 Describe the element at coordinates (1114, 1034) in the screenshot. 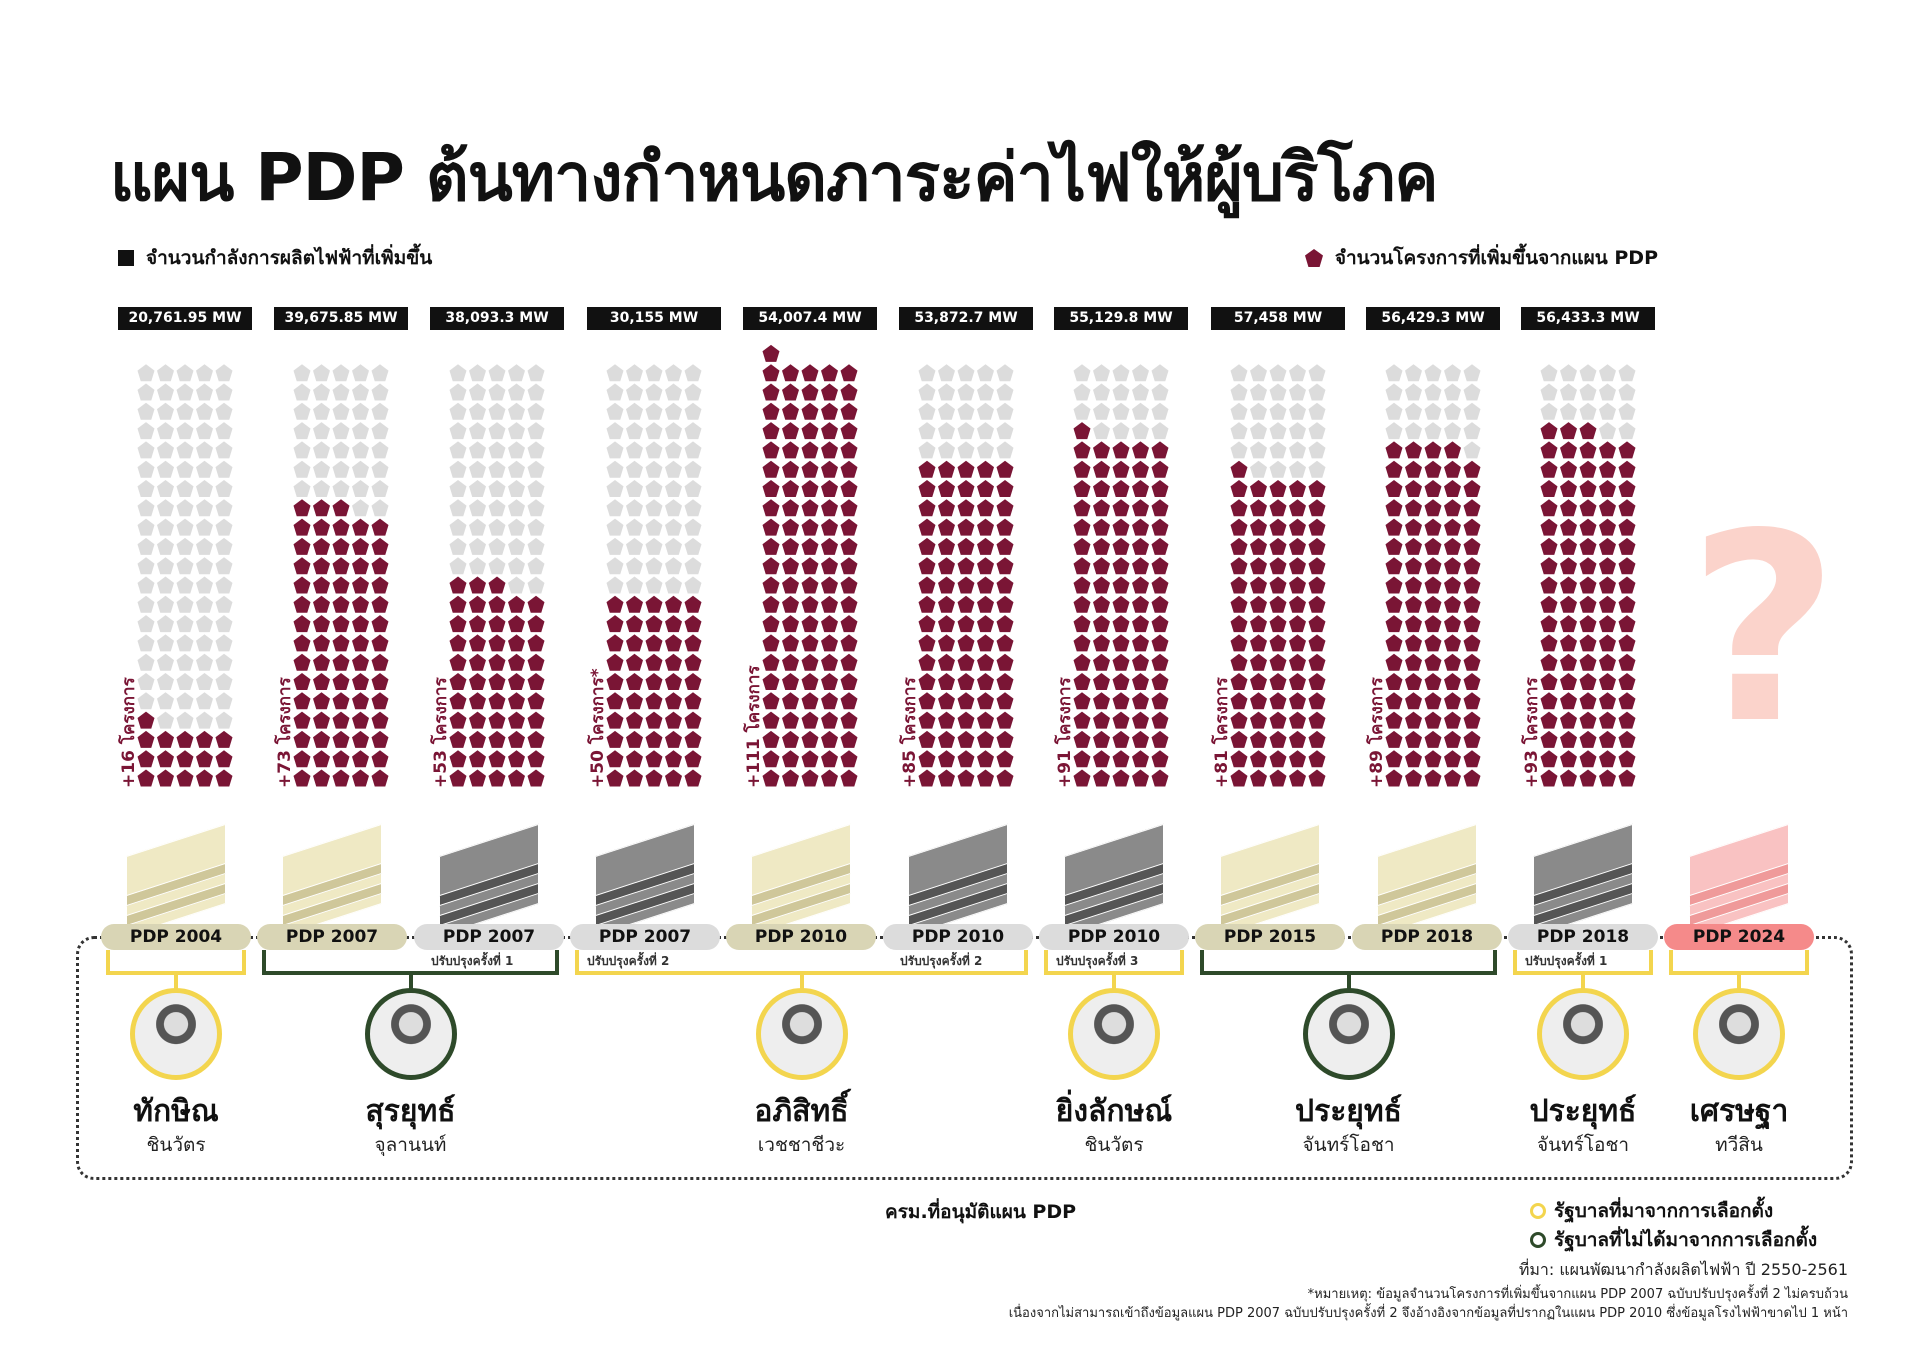

I see `pm-portrait` at that location.